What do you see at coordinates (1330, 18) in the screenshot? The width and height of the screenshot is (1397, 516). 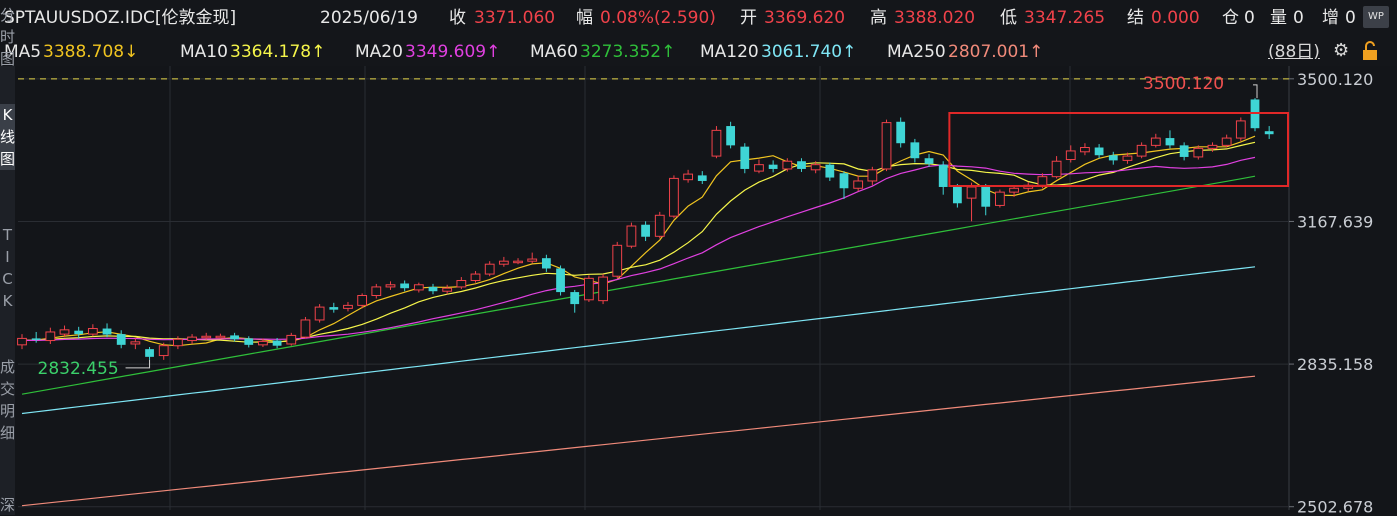 I see `increase-label: 增` at bounding box center [1330, 18].